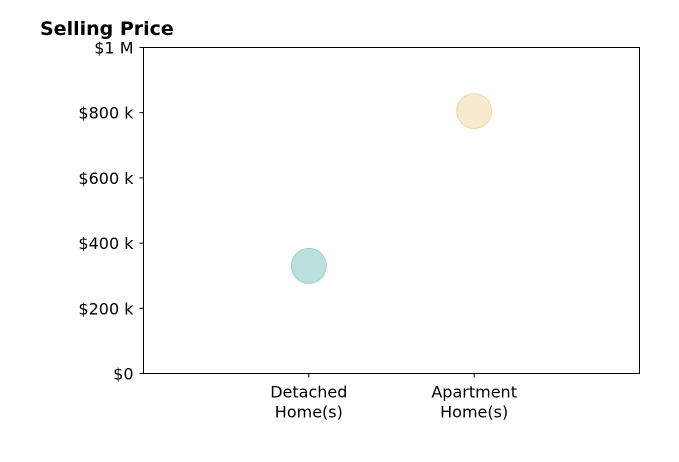  Describe the element at coordinates (106, 243) in the screenshot. I see `y-tick-label: $400 k` at that location.